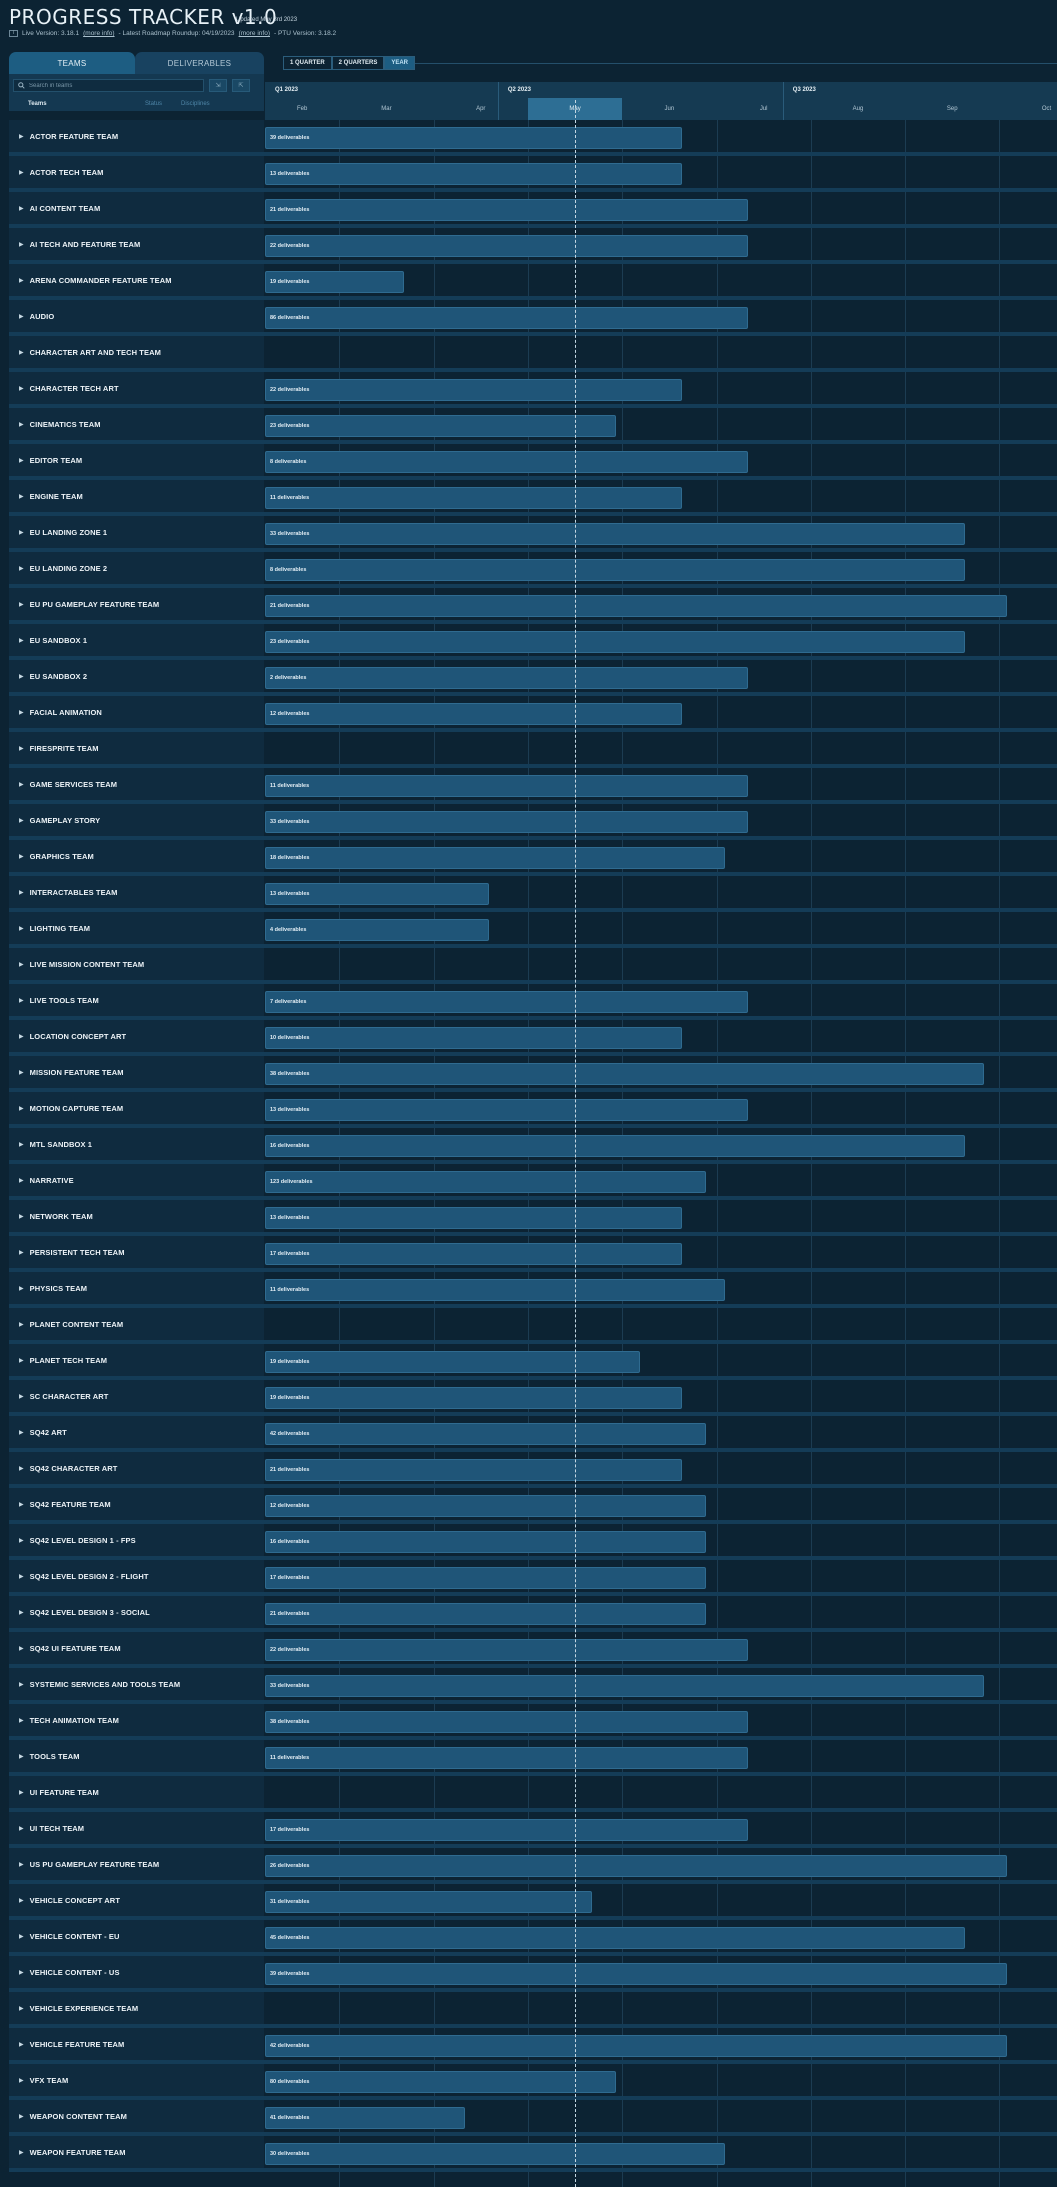 The image size is (1057, 2187). What do you see at coordinates (136, 352) in the screenshot?
I see `team-row-toggle: ▶ CHARACTER ART AND TECH TEAM` at bounding box center [136, 352].